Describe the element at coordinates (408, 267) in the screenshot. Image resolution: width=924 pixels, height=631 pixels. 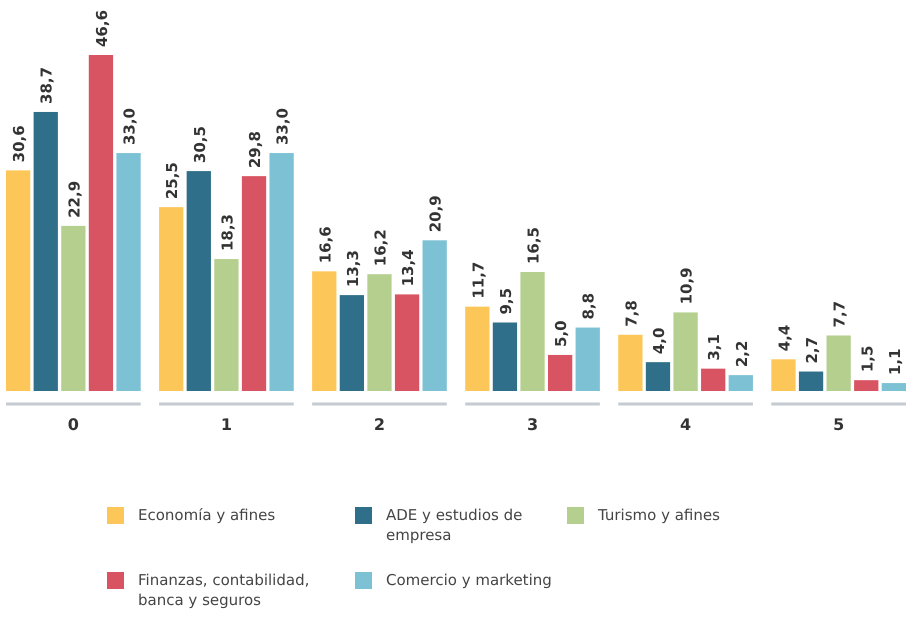
I see `data-label: 13,4` at that location.